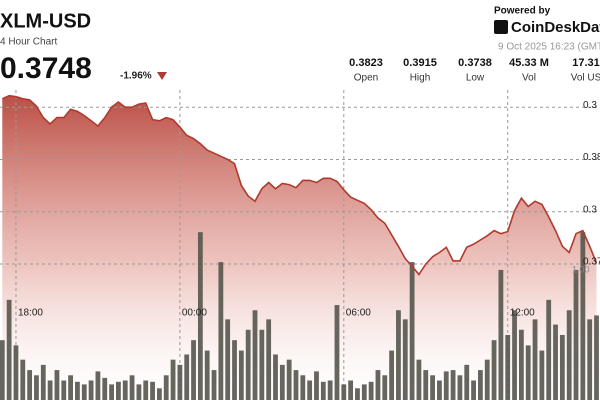  Describe the element at coordinates (591, 157) in the screenshot. I see `y-tick-label: 0.38` at that location.